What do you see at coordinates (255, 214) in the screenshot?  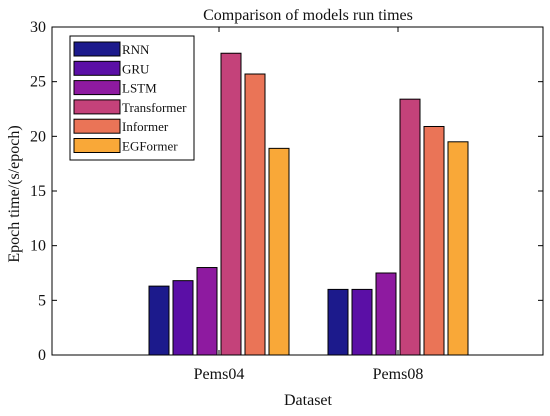 I see `bar-informer-pems04` at bounding box center [255, 214].